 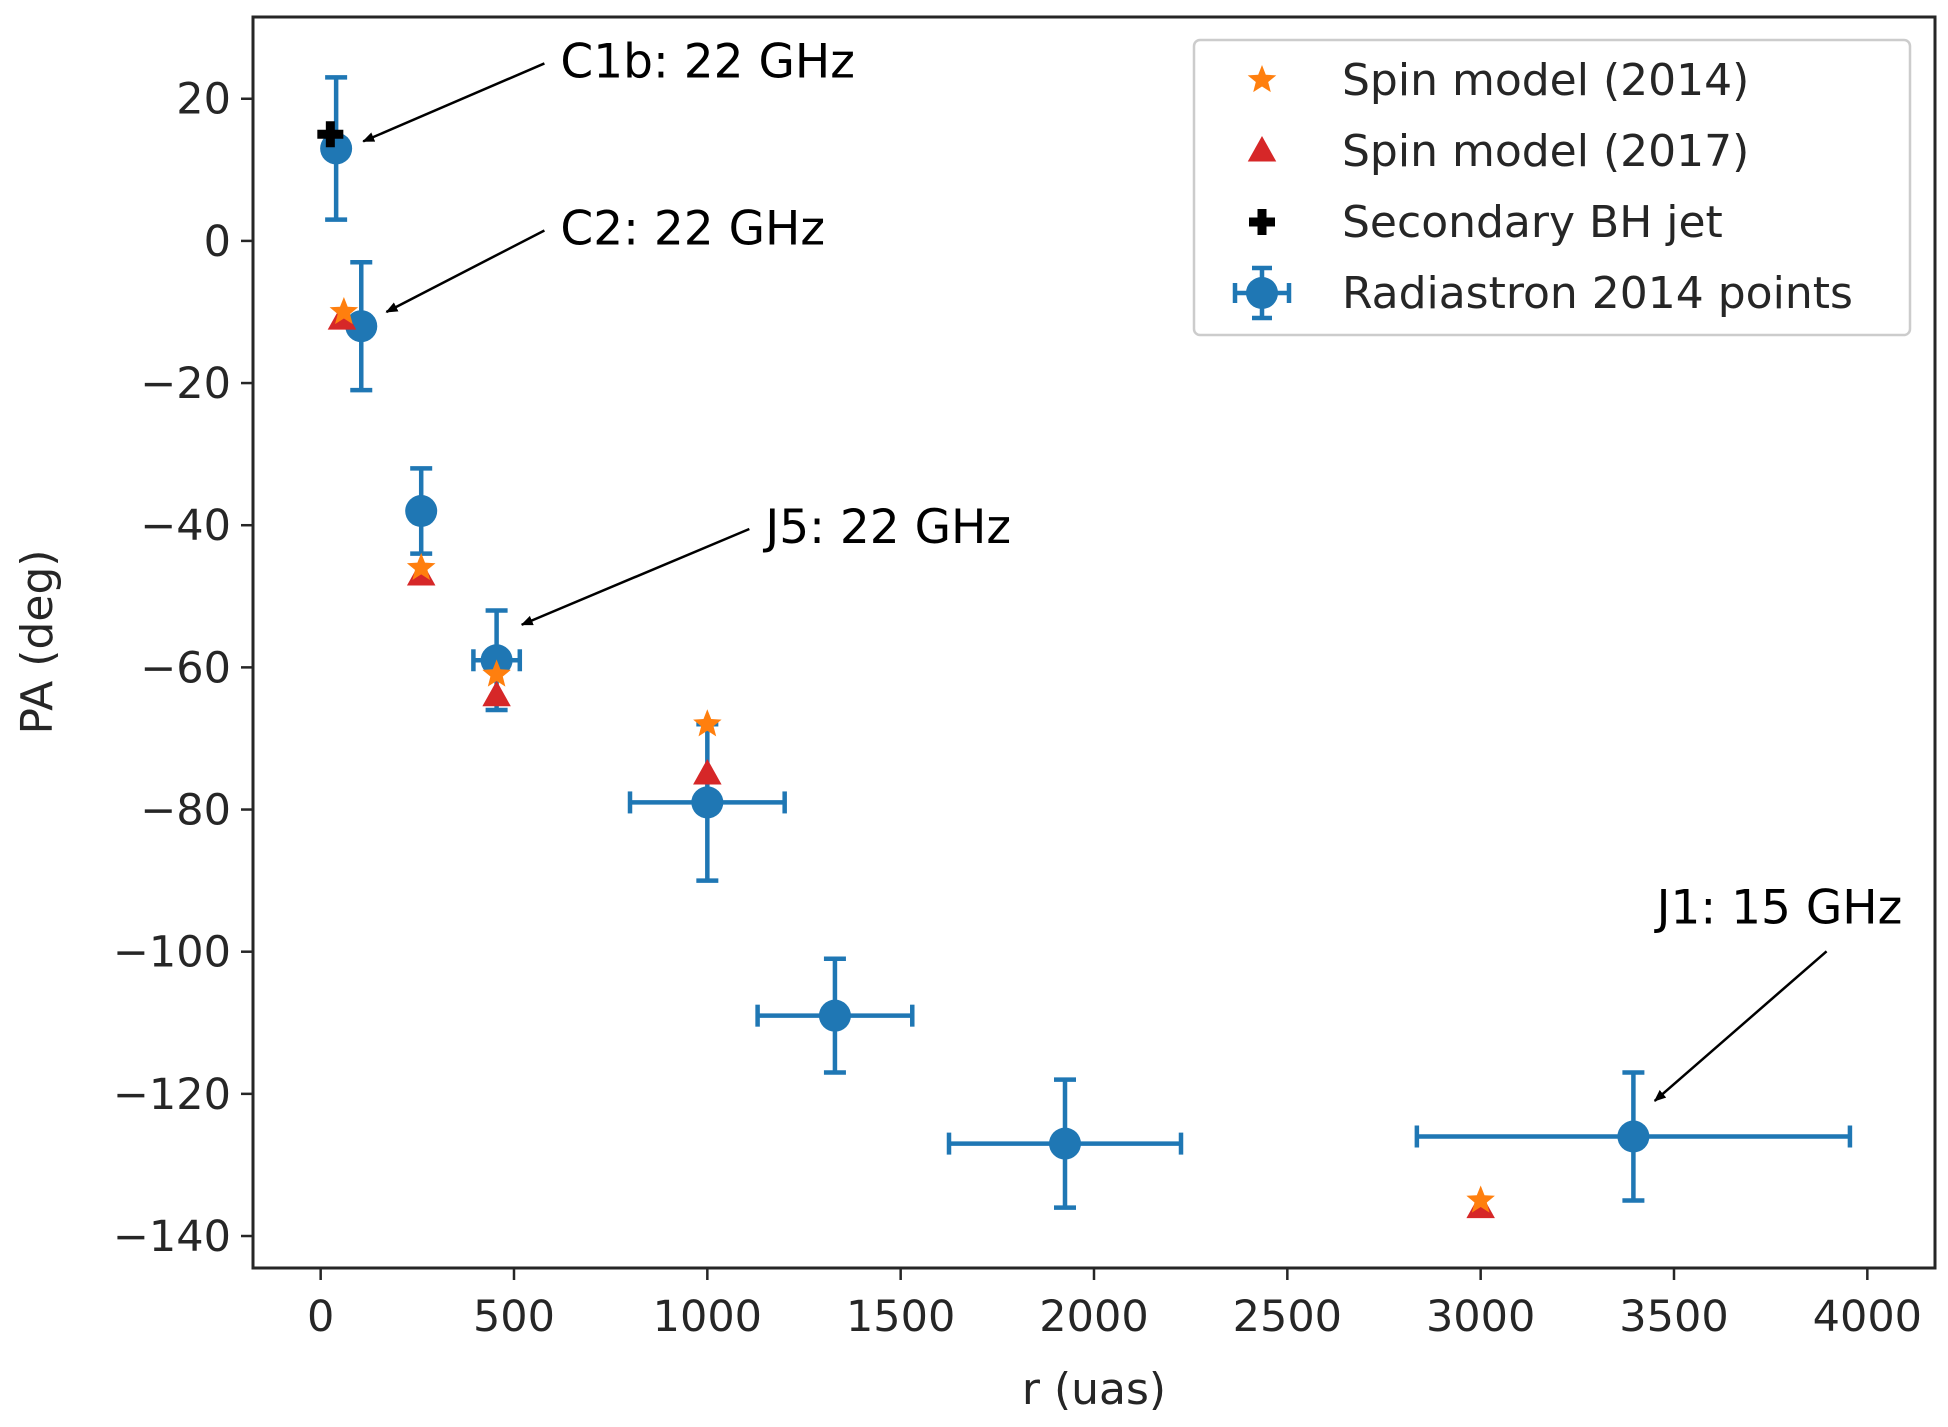 I want to click on legend-entry: Spin model (2014), so click(x=1498, y=80).